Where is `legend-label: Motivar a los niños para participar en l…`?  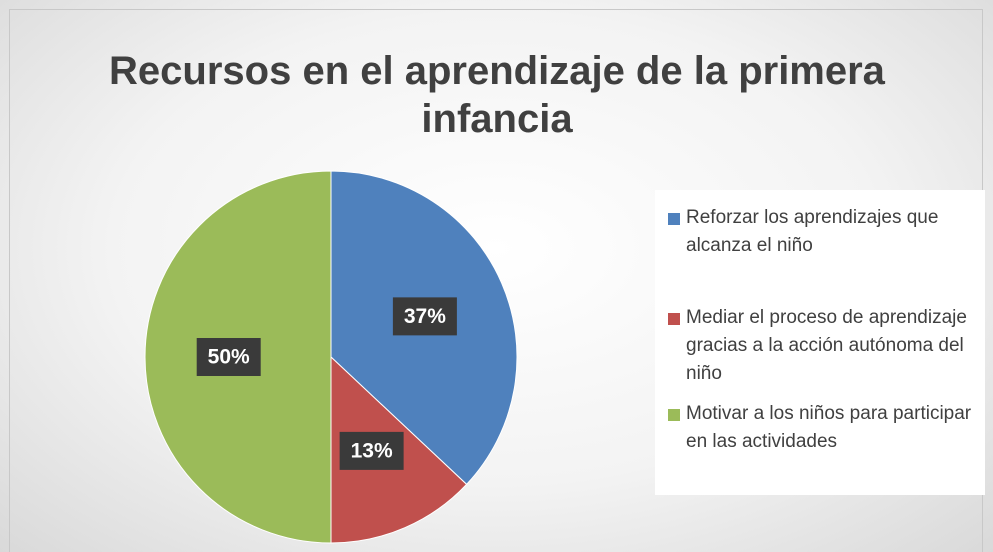 legend-label: Motivar a los niños para participar en l… is located at coordinates (829, 427).